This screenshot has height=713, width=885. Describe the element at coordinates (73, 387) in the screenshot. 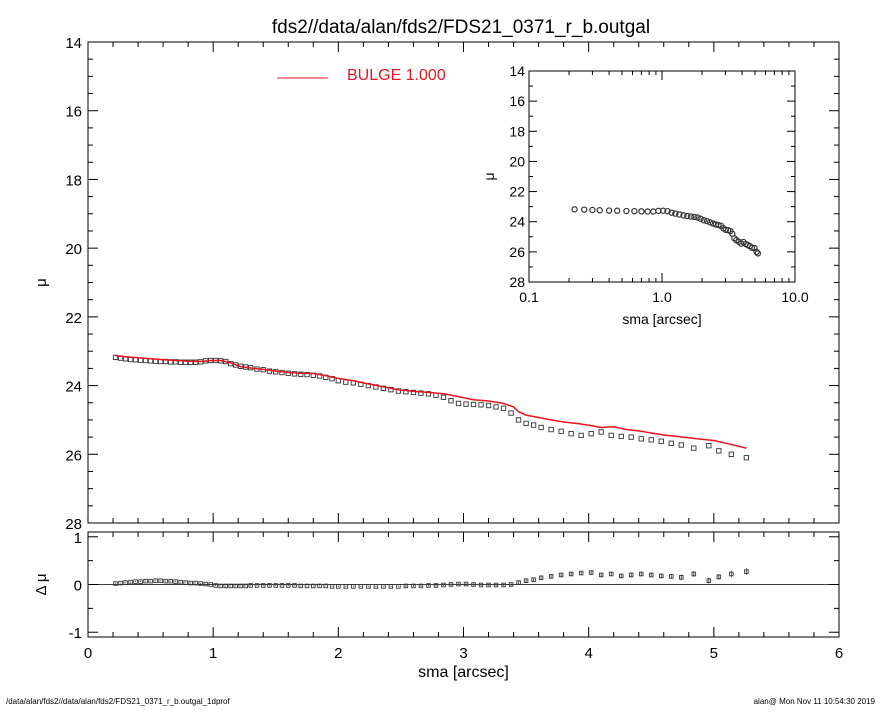

I see `main-y-tick-label: 24` at that location.